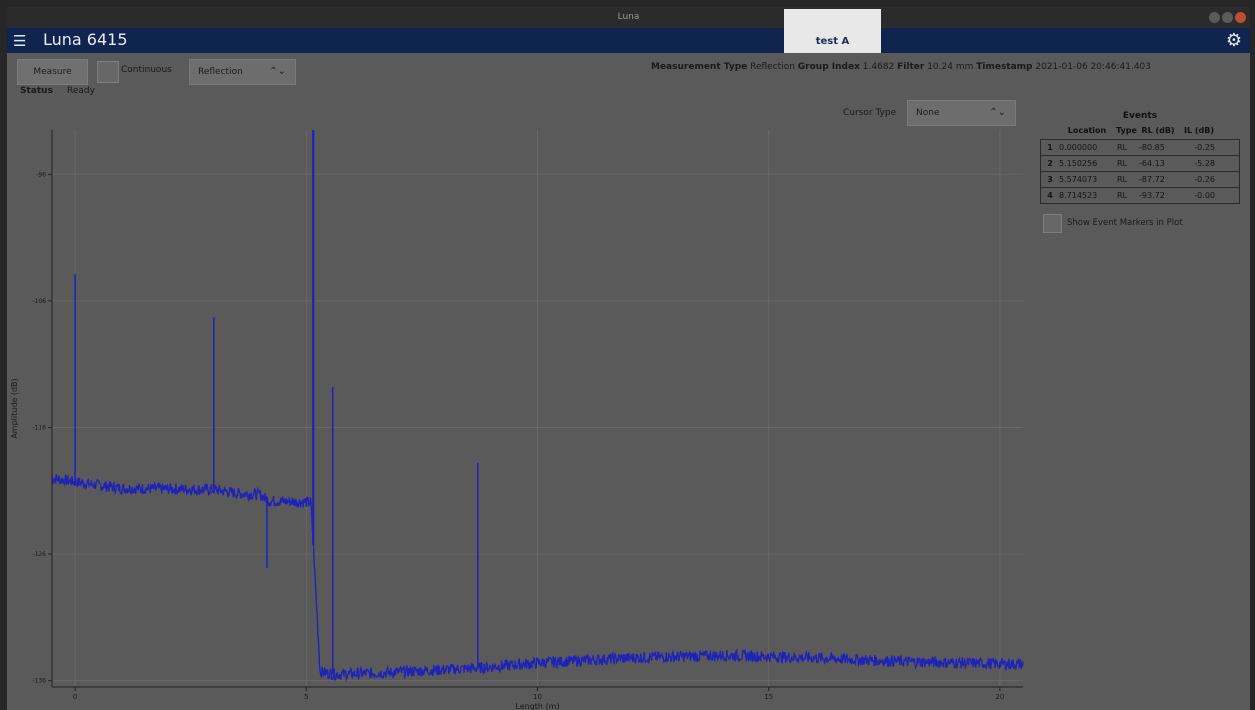 This screenshot has width=1255, height=710. Describe the element at coordinates (1078, 147) in the screenshot. I see `event-location: 0.000000` at that location.